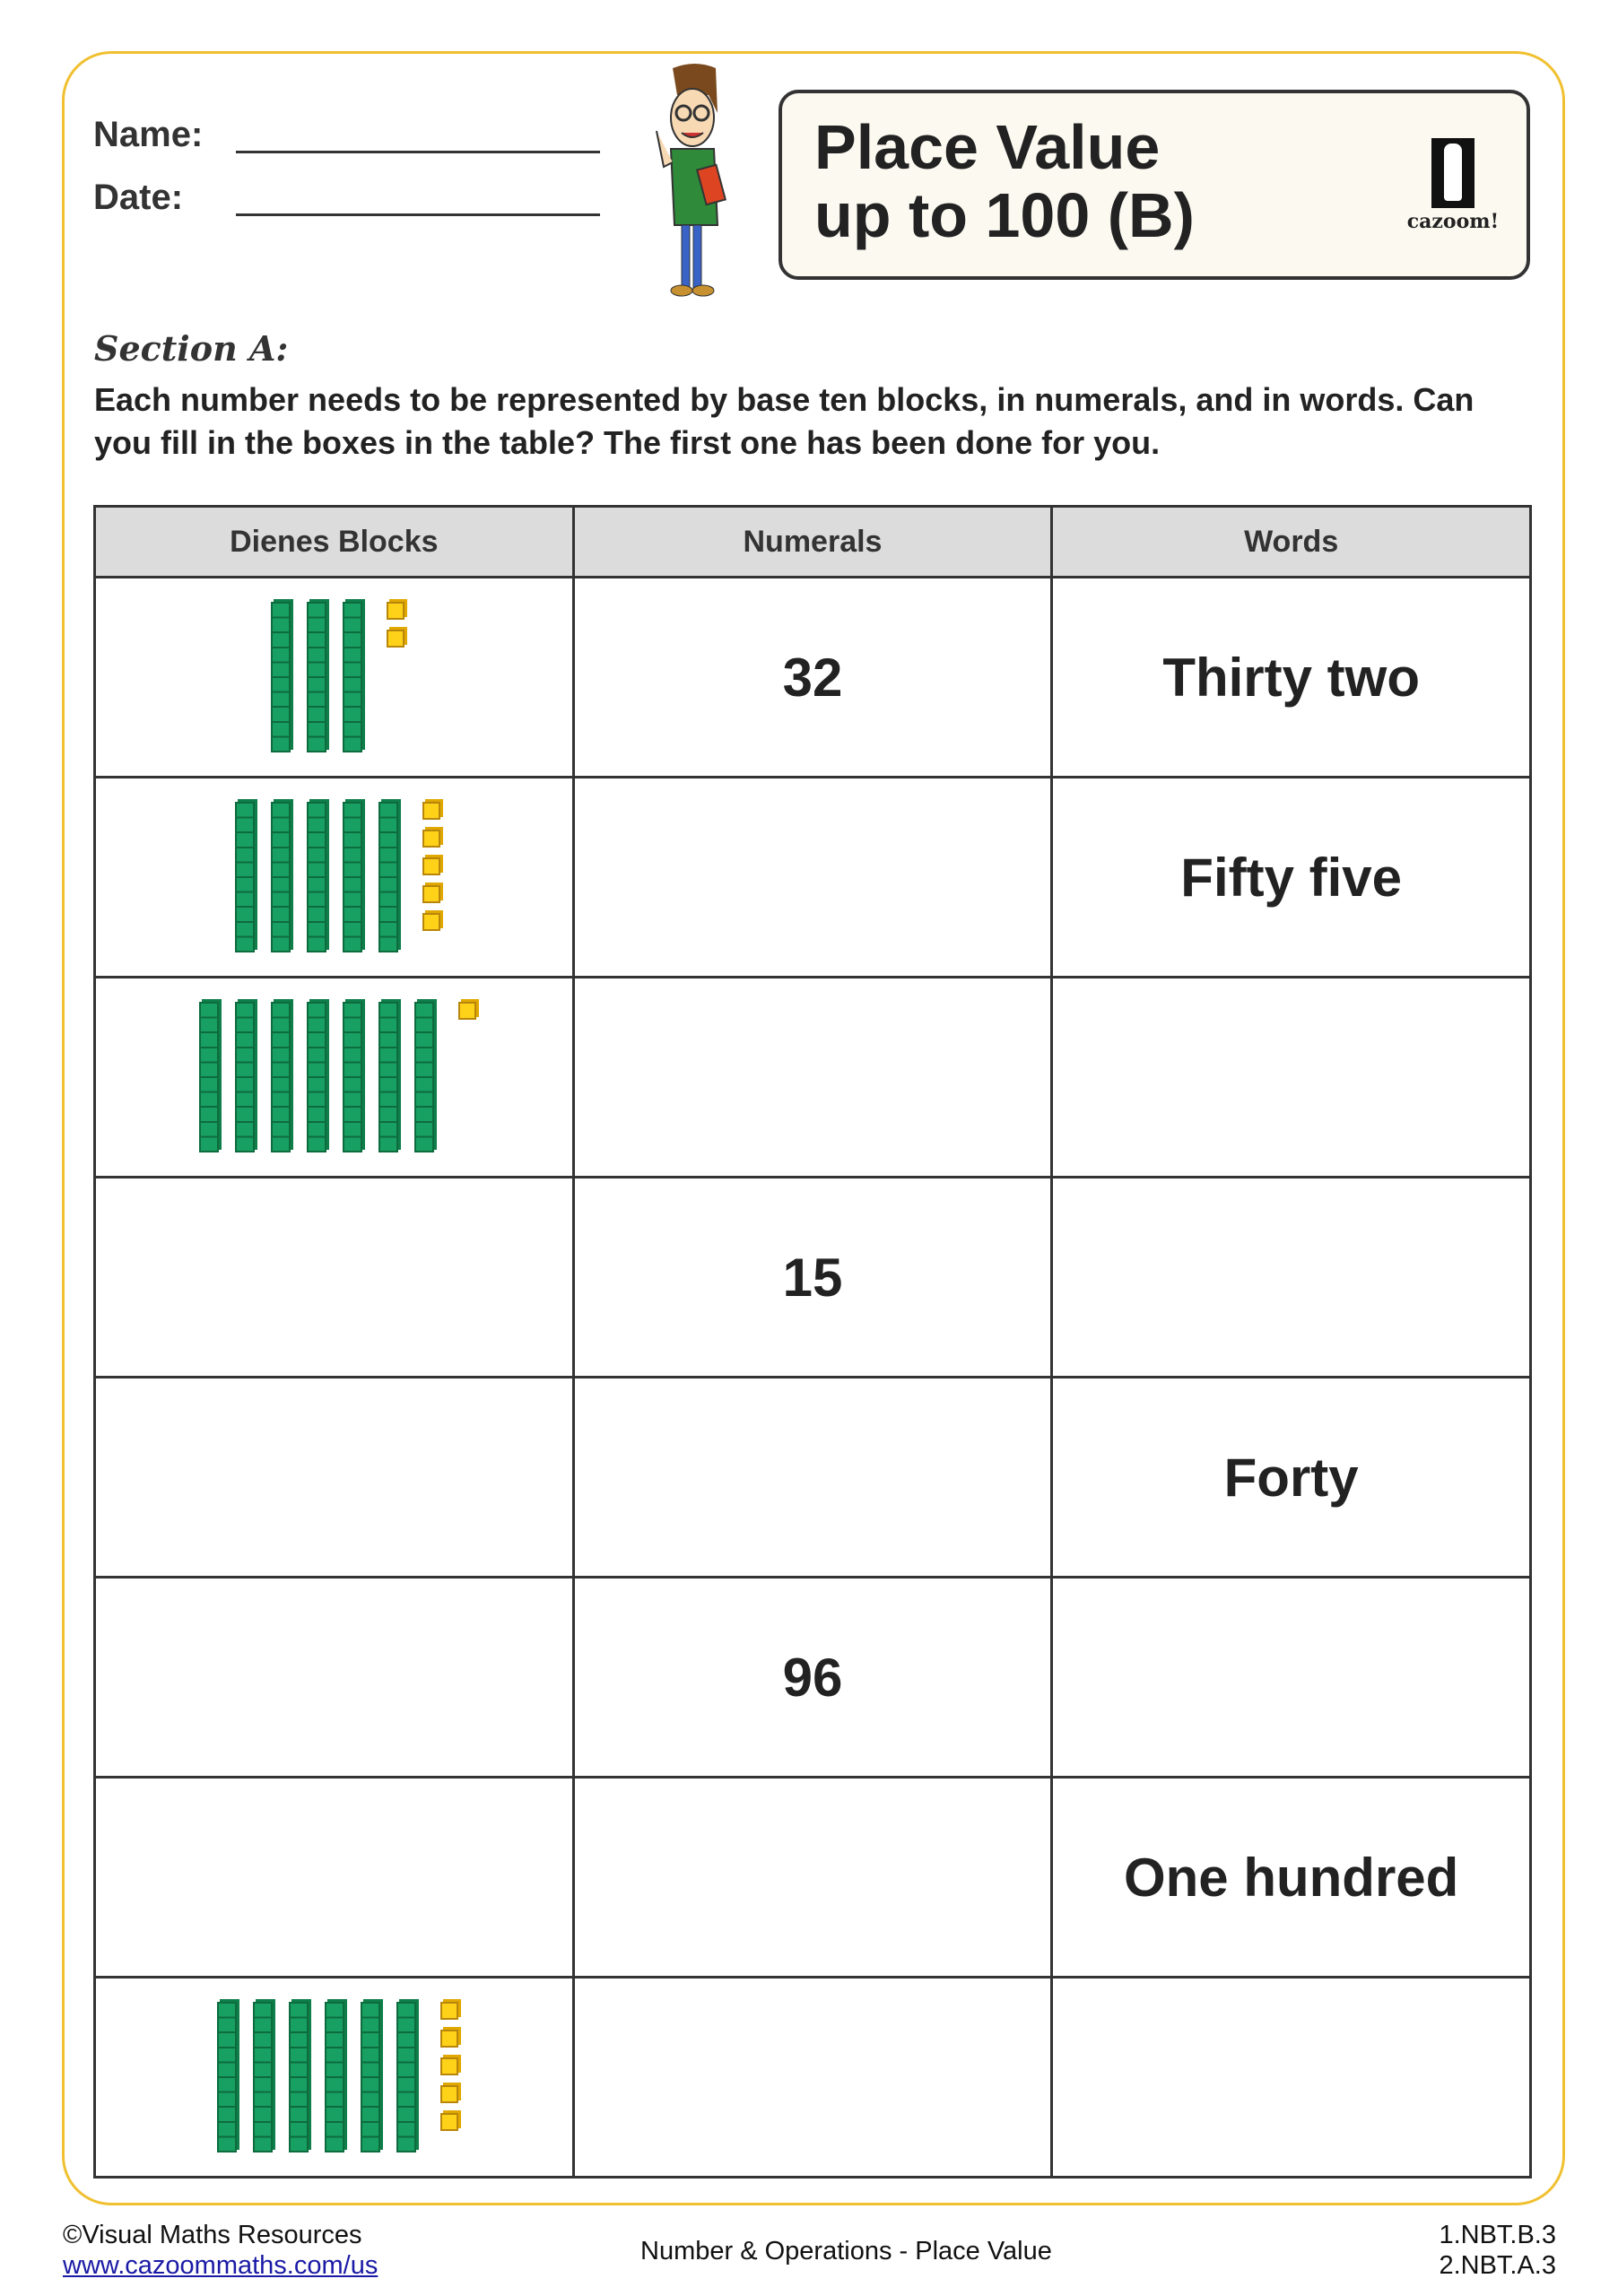 This screenshot has width=1618, height=2296. I want to click on column-header-dienes: Dienes Blocks, so click(334, 541).